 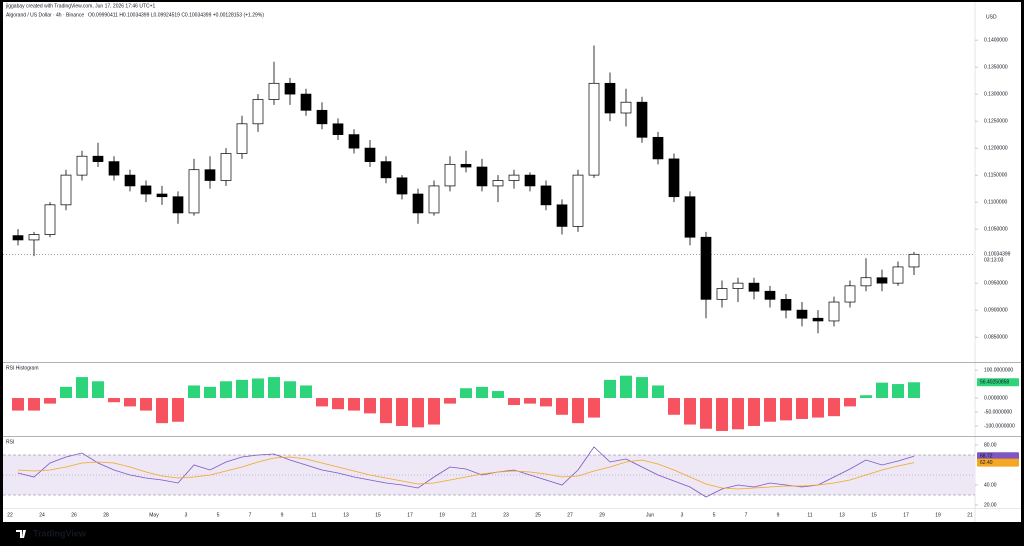 I want to click on y-tick-label: 0.0000000, so click(x=996, y=398).